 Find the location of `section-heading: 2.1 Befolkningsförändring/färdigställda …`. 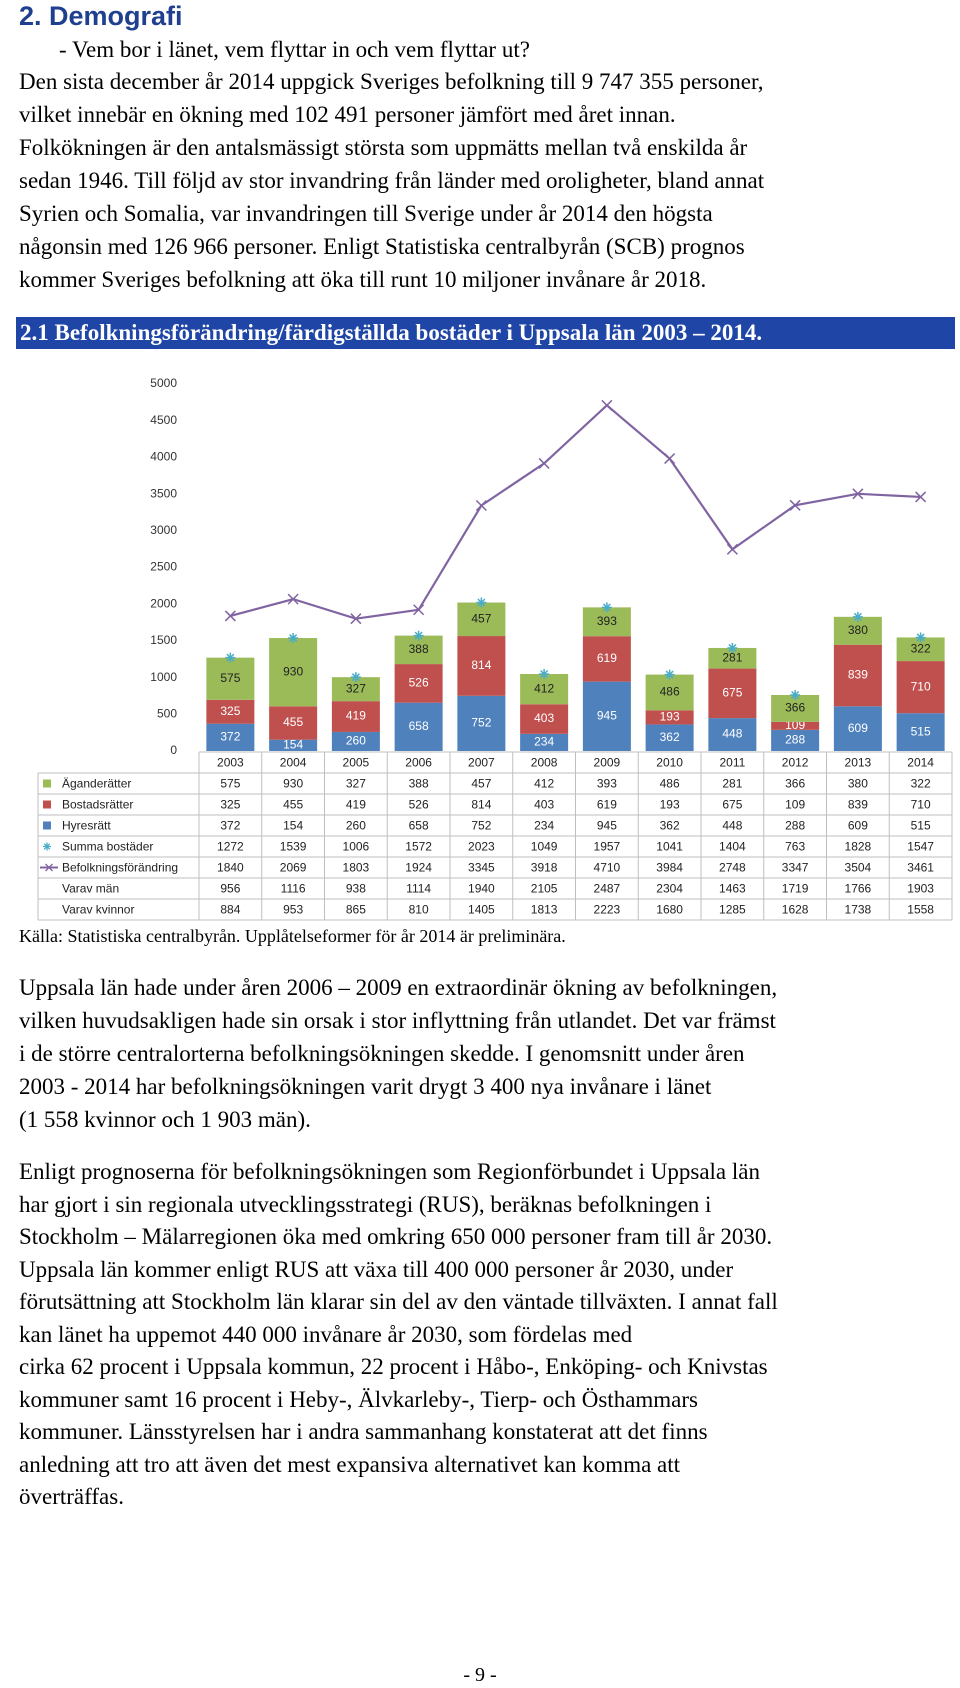

section-heading: 2.1 Befolkningsförändring/färdigställda … is located at coordinates (485, 333).